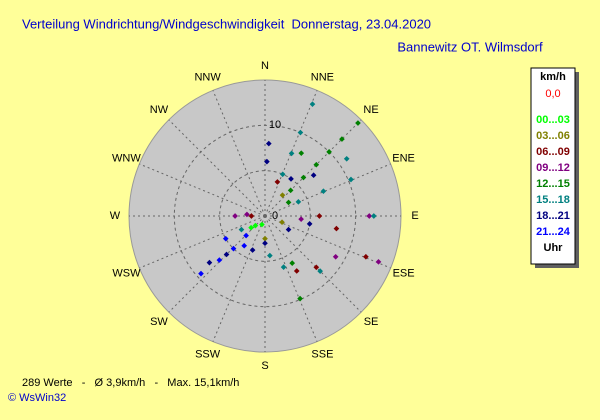 The width and height of the screenshot is (600, 420). I want to click on legend-calm: 0,0, so click(552, 94).